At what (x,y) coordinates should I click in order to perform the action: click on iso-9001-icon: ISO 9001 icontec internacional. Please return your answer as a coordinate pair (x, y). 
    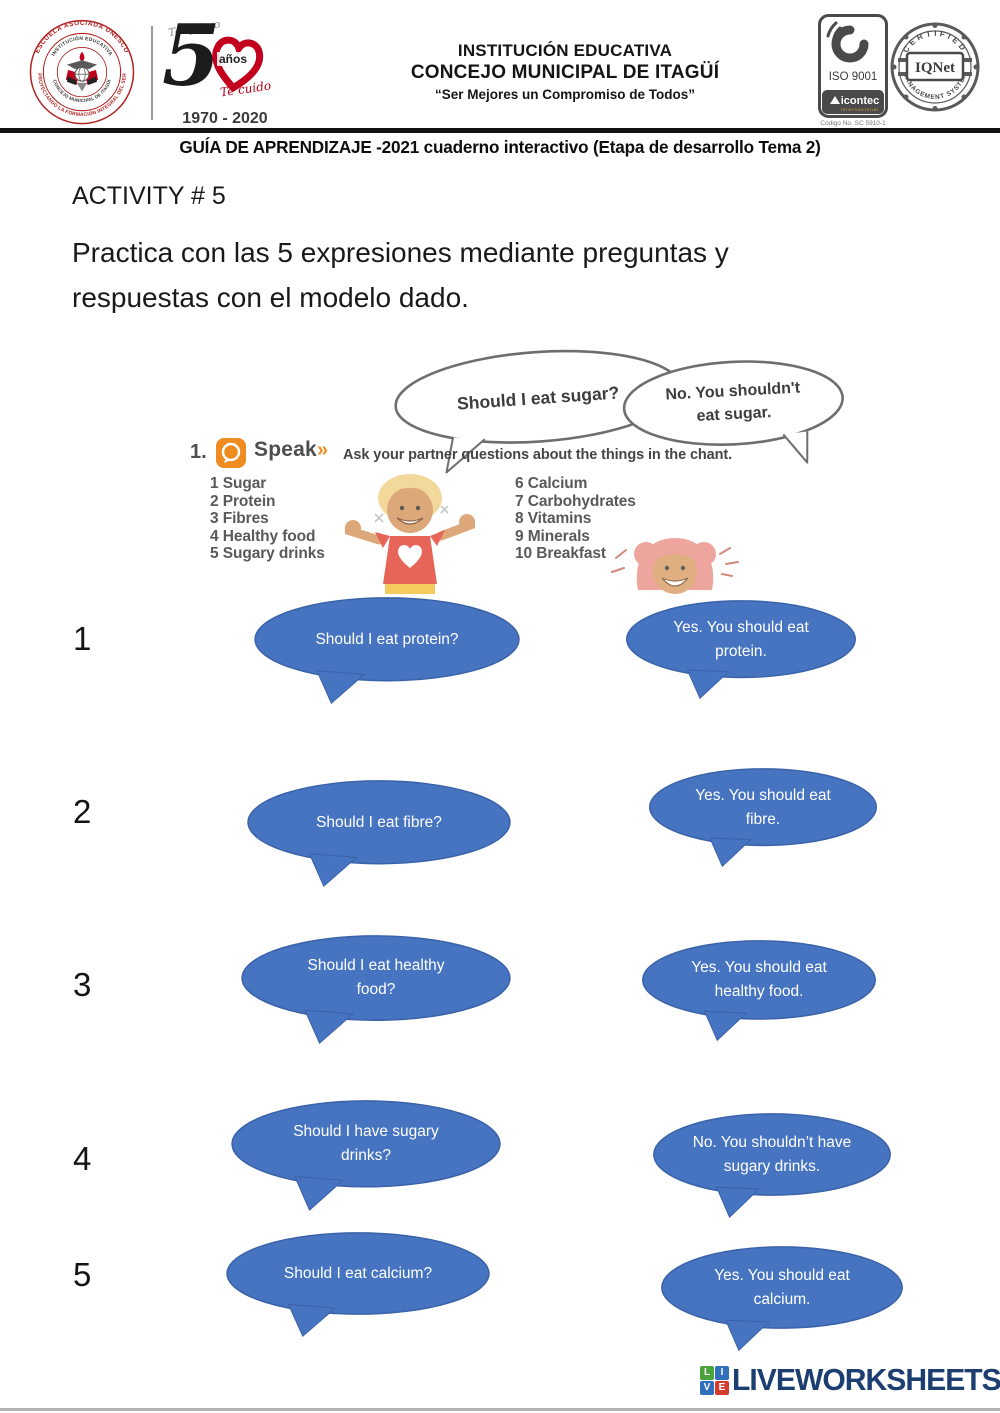
    Looking at the image, I should click on (853, 66).